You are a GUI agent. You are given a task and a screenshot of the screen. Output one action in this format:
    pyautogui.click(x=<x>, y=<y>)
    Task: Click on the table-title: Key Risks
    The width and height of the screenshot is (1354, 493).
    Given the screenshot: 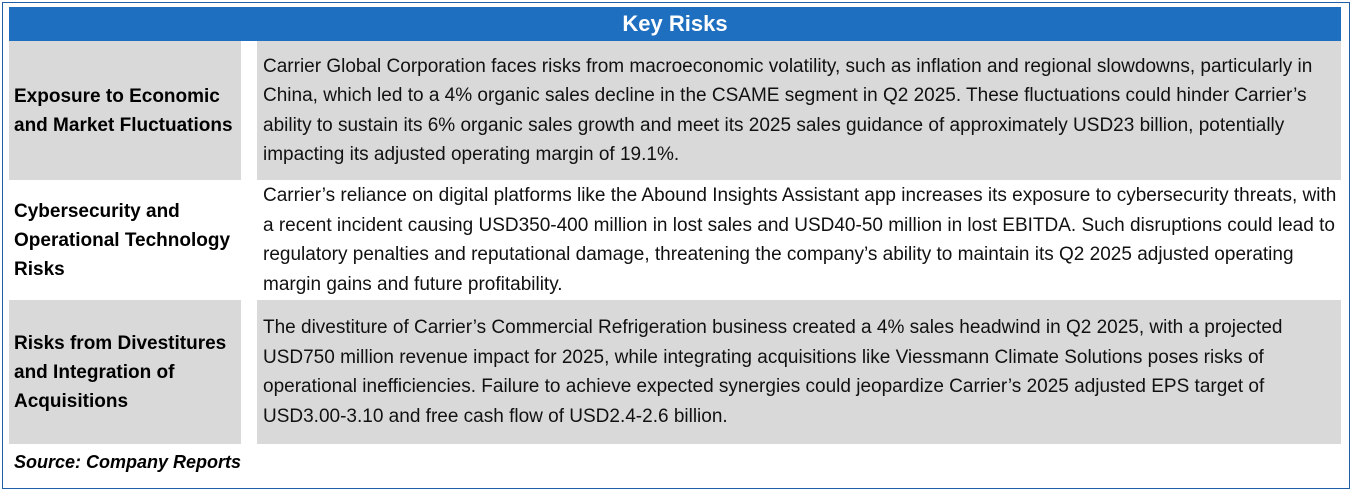 What is the action you would take?
    pyautogui.click(x=675, y=24)
    